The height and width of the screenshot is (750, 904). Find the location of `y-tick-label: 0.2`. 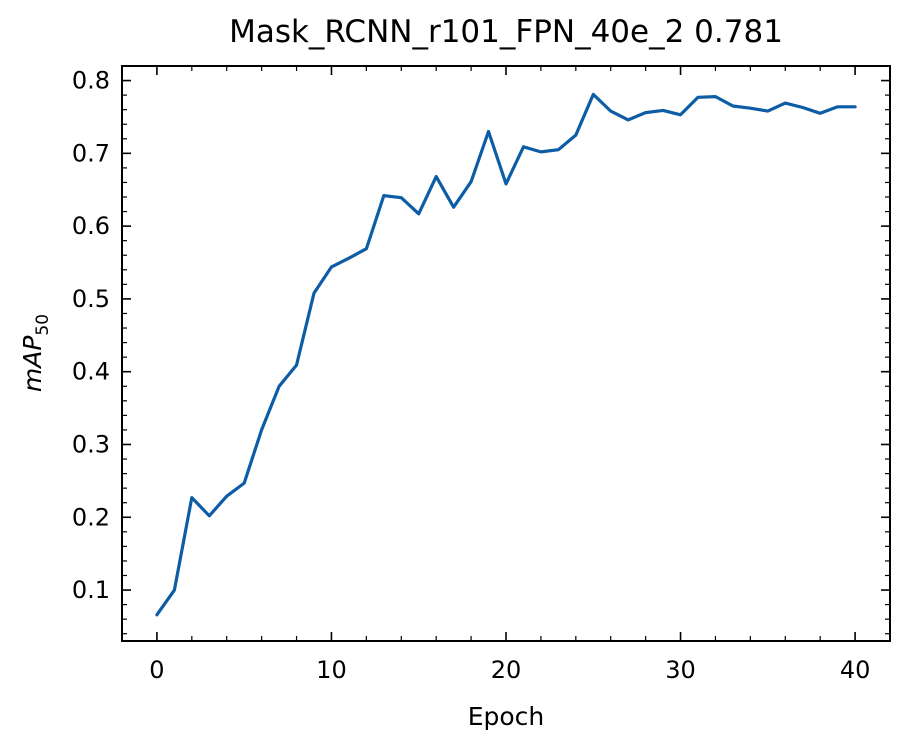

y-tick-label: 0.2 is located at coordinates (91, 517).